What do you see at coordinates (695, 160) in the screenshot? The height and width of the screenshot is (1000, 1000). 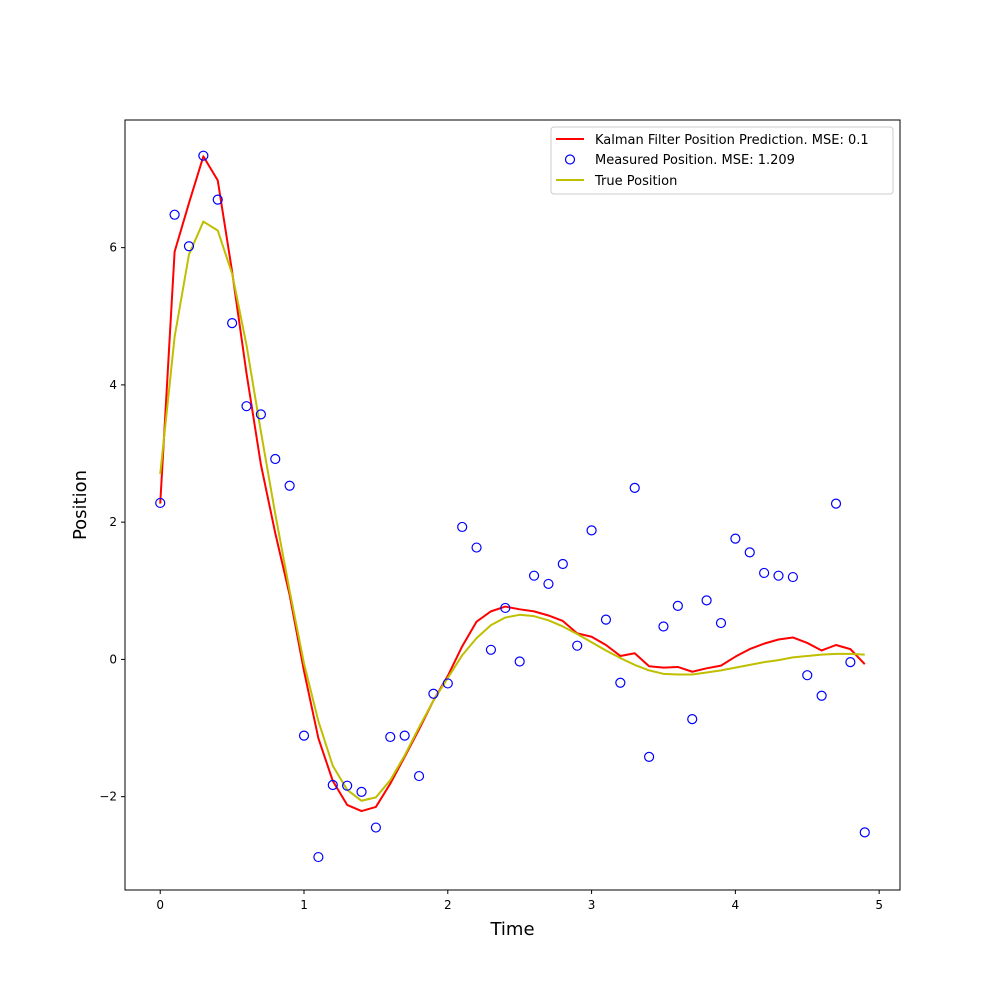 I see `legend-measured-label: Measured Position. MSE: 1.209` at bounding box center [695, 160].